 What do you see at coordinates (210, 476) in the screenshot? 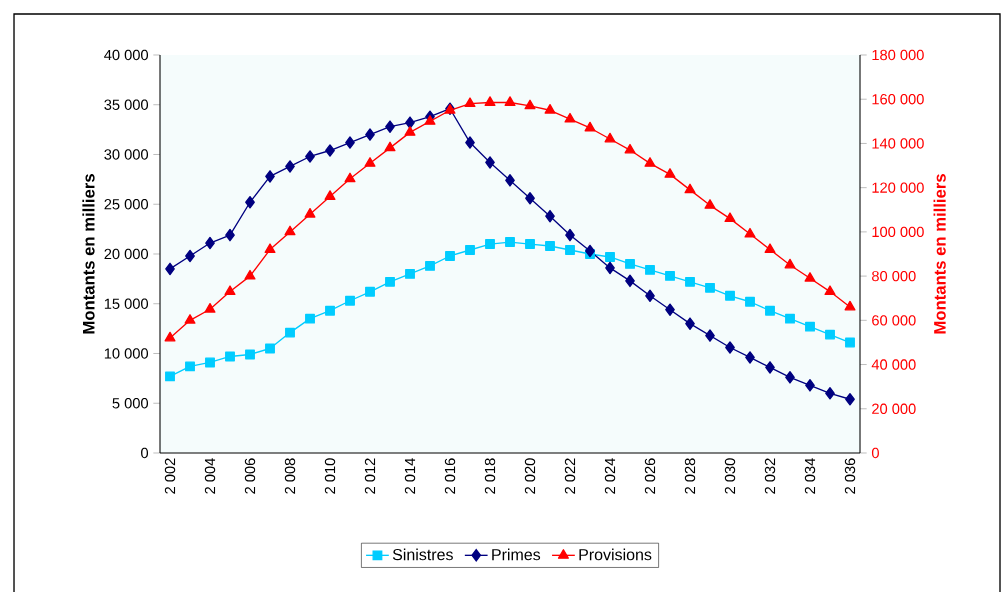
I see `x-tick-label: 2 004` at bounding box center [210, 476].